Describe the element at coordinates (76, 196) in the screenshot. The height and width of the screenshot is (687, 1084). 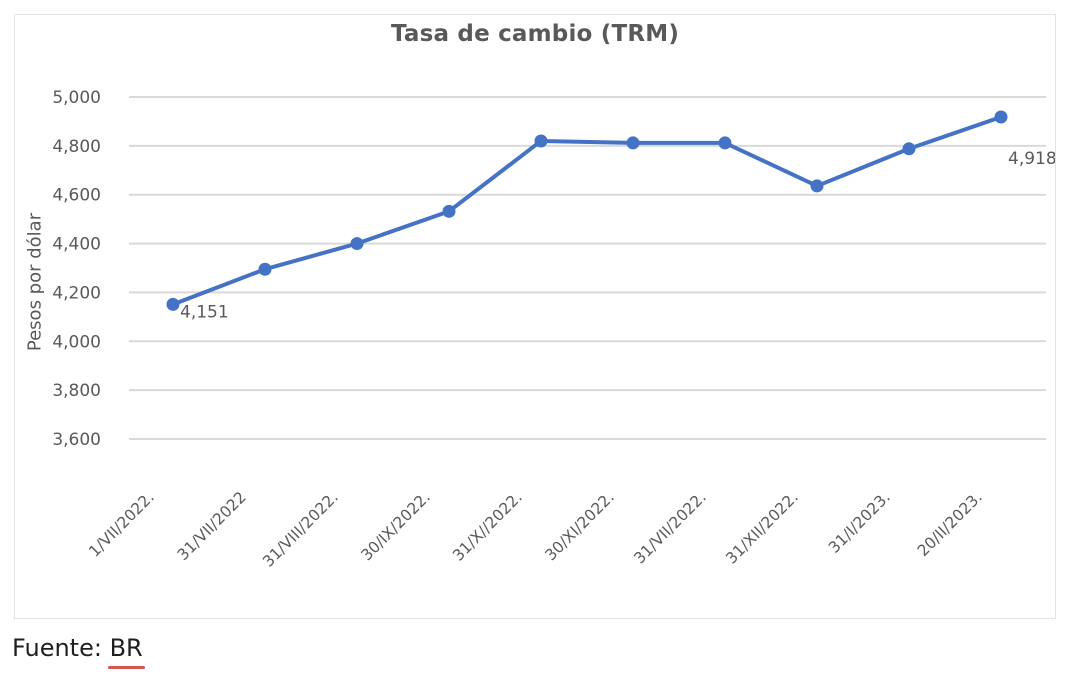
I see `y-tick-label: 4,600` at that location.